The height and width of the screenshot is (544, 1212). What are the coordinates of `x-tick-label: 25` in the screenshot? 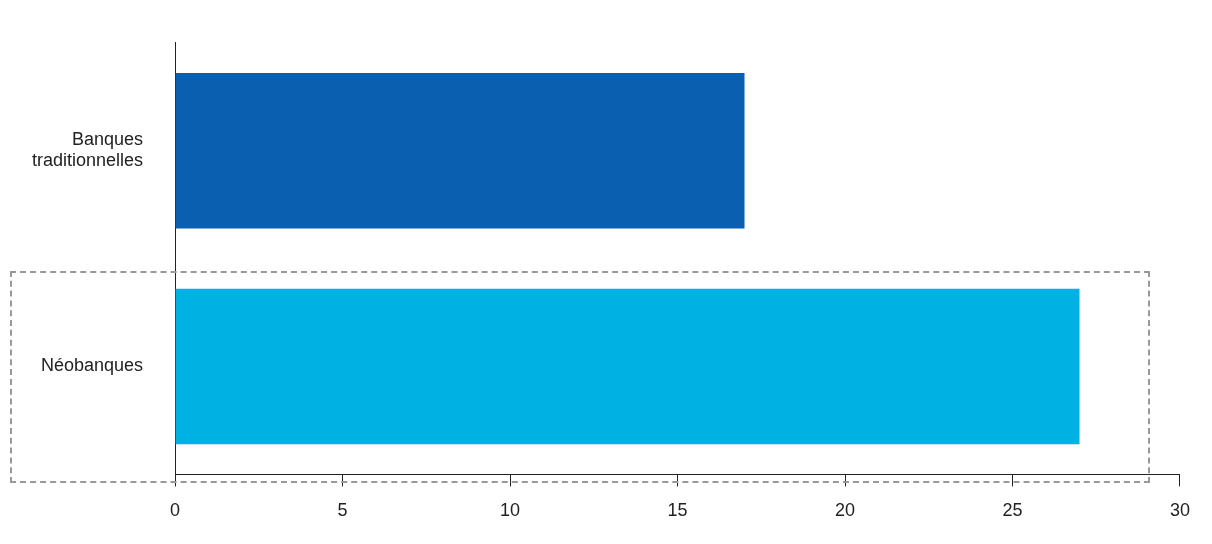 It's located at (1012, 510).